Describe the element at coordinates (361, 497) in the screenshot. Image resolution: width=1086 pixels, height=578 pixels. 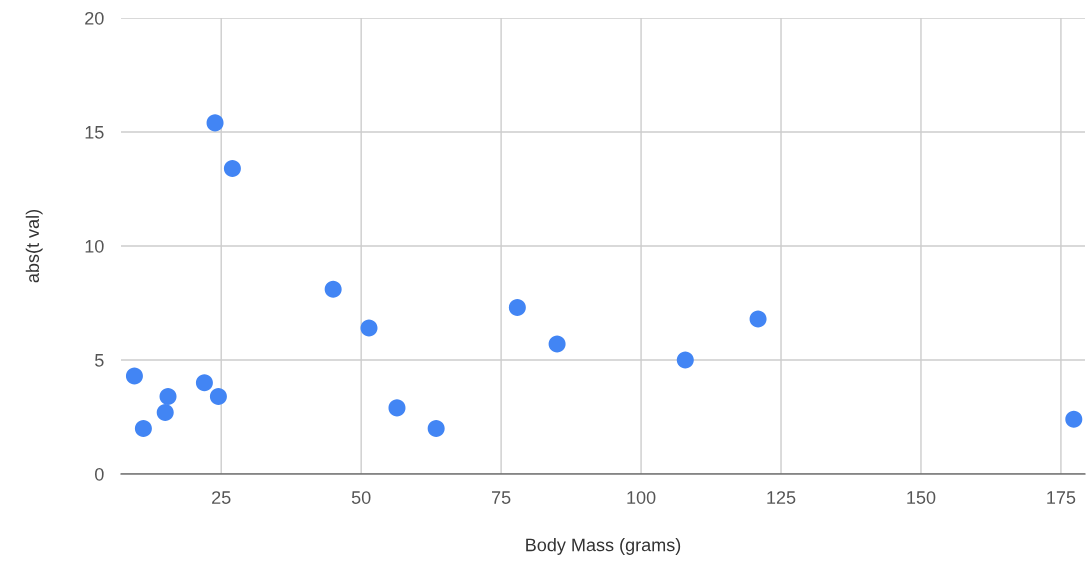
I see `x-tick-label: 50` at that location.